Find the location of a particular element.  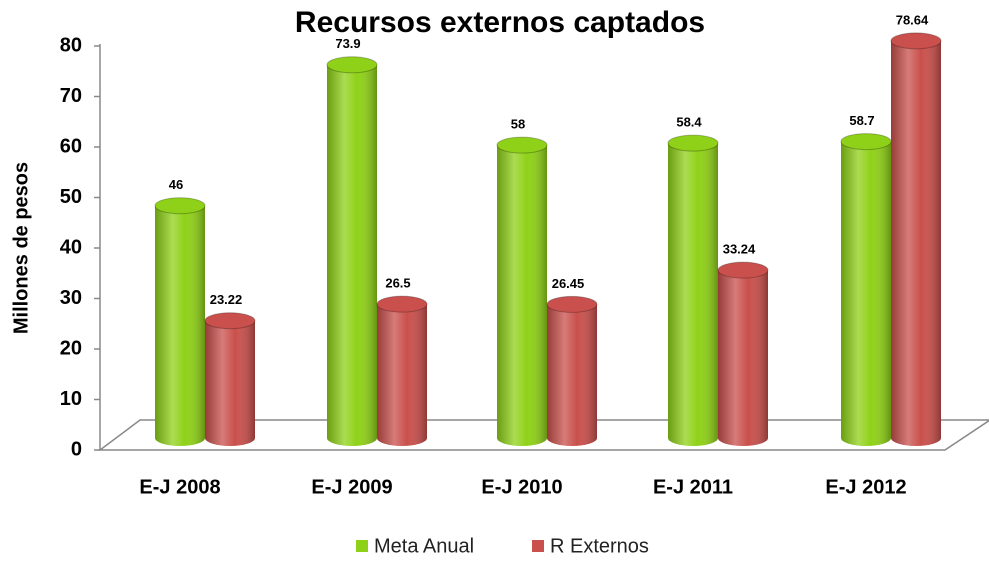

y-tick-label: 50 is located at coordinates (71, 197).